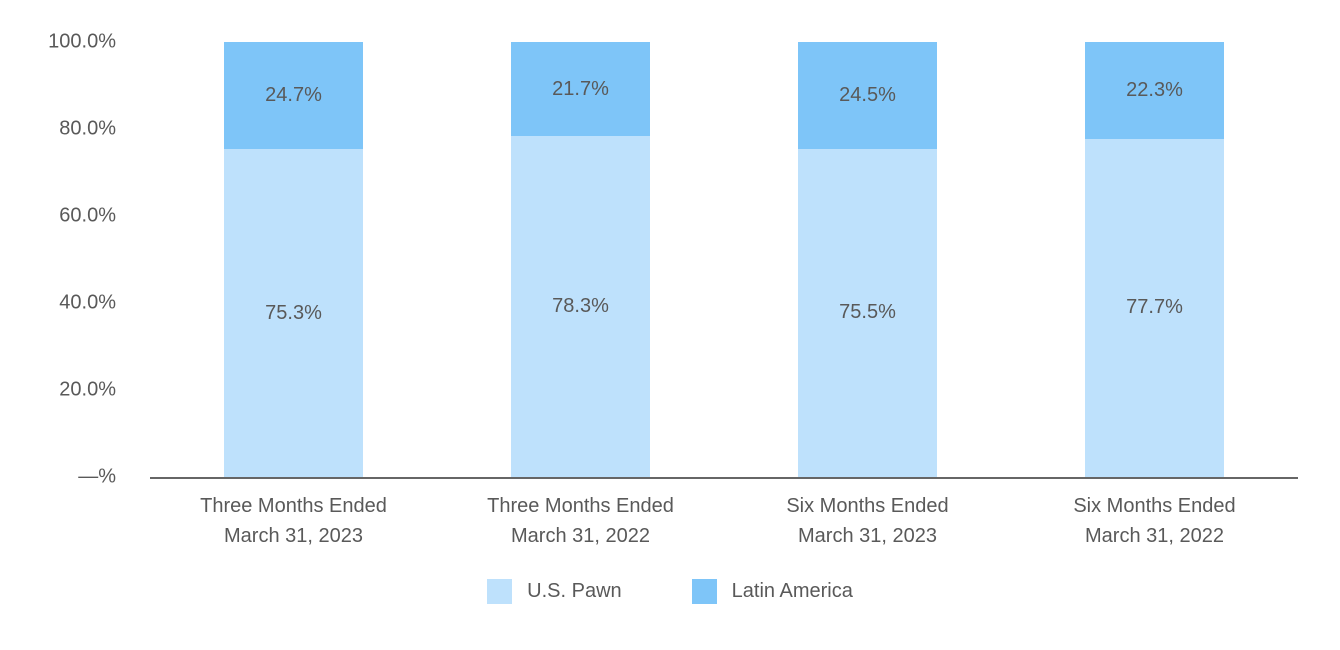 This screenshot has width=1340, height=650. I want to click on latin-america-segment: 24.5%, so click(867, 95).